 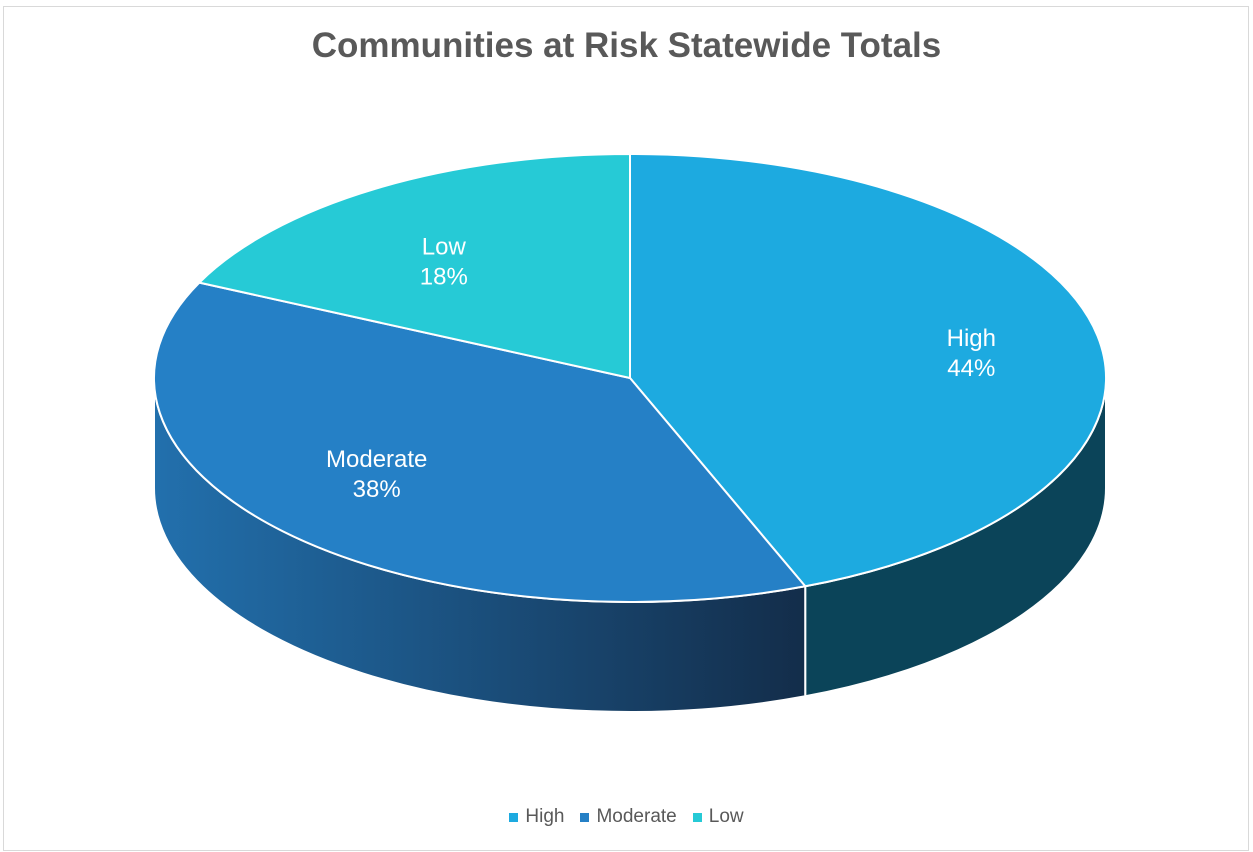 What do you see at coordinates (636, 816) in the screenshot?
I see `legend-label-moderate: Moderate` at bounding box center [636, 816].